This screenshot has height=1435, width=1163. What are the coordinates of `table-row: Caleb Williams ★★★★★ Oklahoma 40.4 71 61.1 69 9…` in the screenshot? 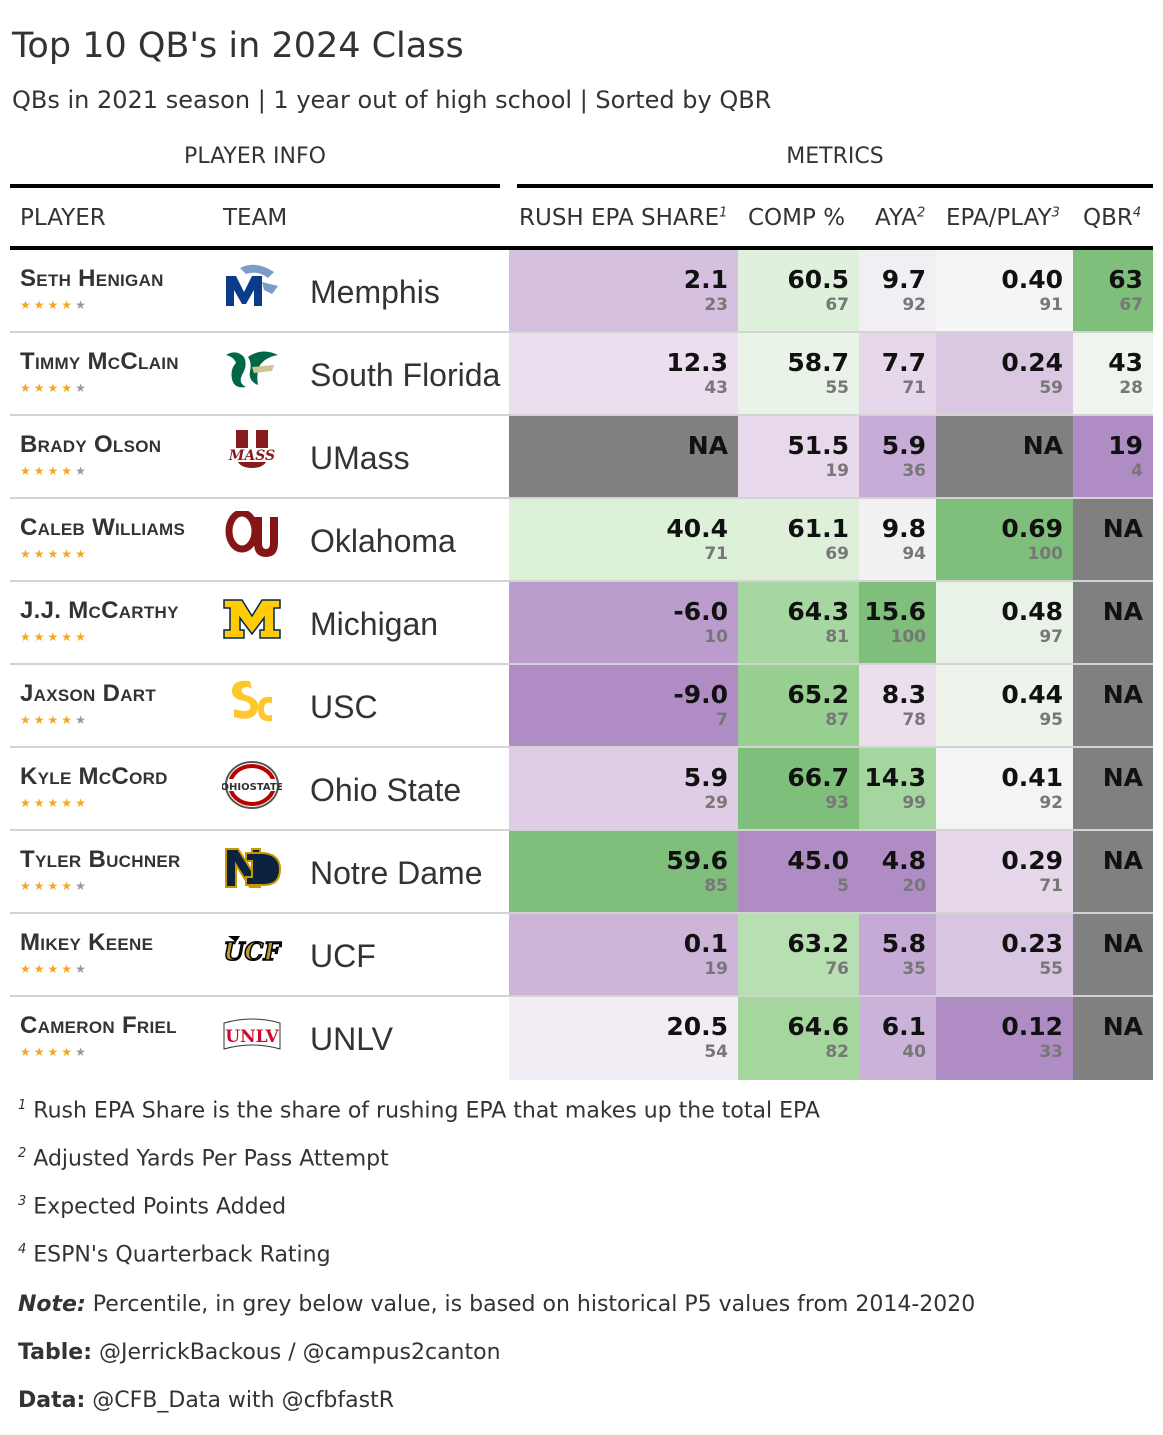 It's located at (581, 540).